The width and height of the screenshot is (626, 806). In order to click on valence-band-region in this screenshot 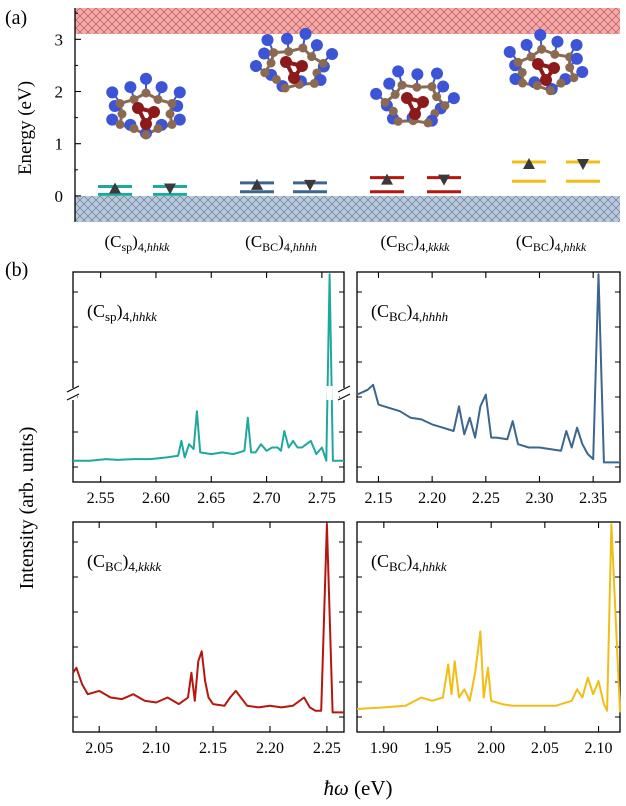, I will do `click(347, 209)`.